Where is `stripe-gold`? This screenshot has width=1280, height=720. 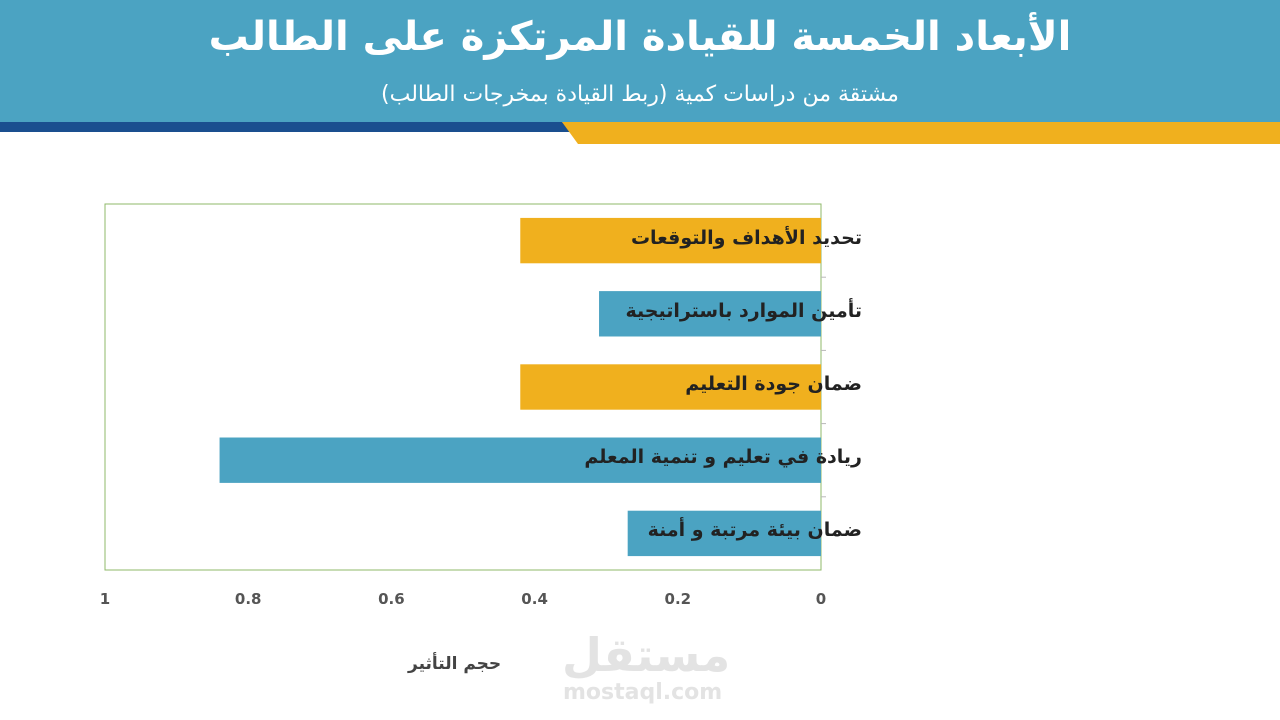
stripe-gold is located at coordinates (921, 133).